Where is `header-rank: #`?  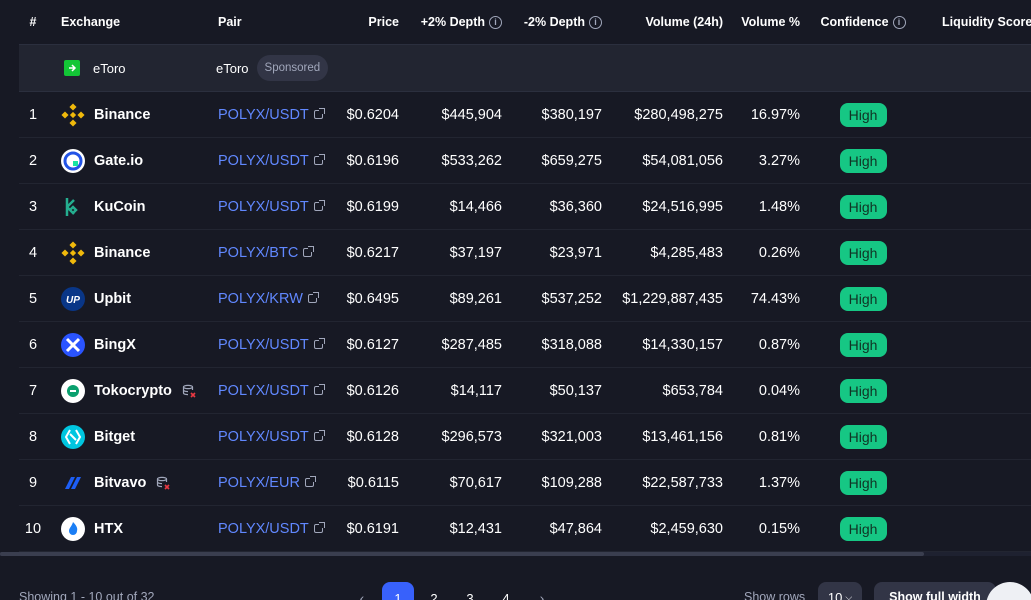 header-rank: # is located at coordinates (33, 22).